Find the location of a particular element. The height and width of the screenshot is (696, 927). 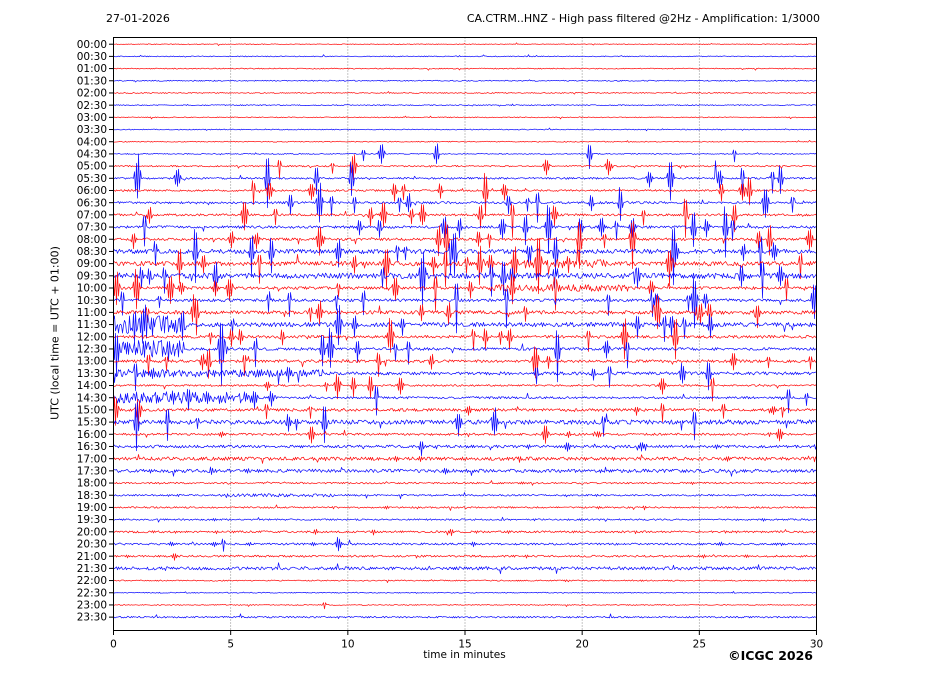

y-tick-label: 23:30 is located at coordinates (92, 618).